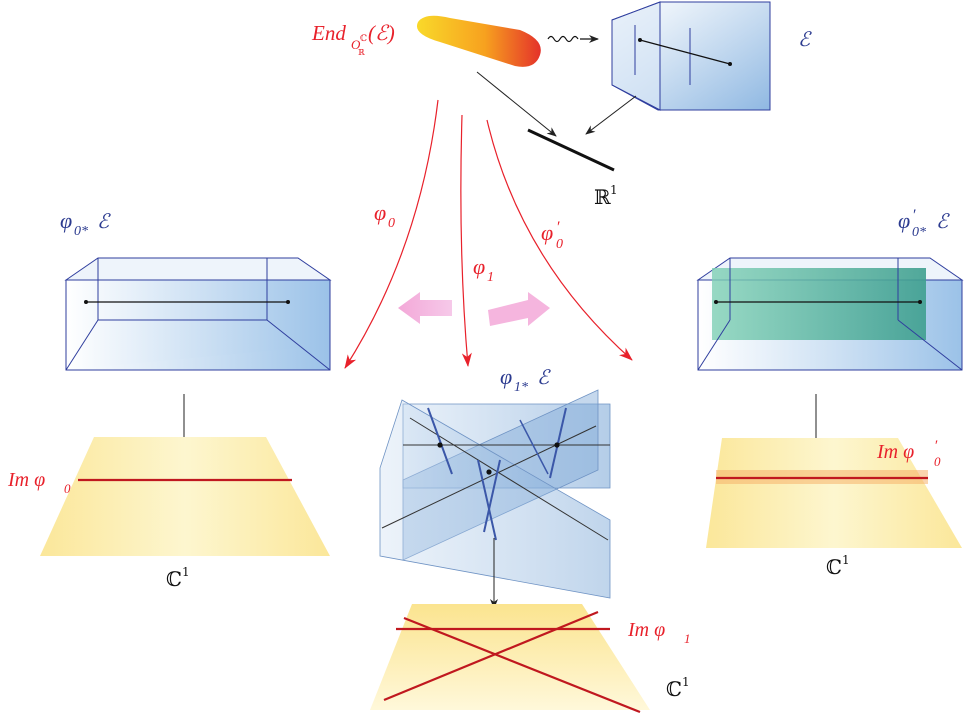  Describe the element at coordinates (491, 656) in the screenshot. I see `im-phi1-line-rising` at that location.